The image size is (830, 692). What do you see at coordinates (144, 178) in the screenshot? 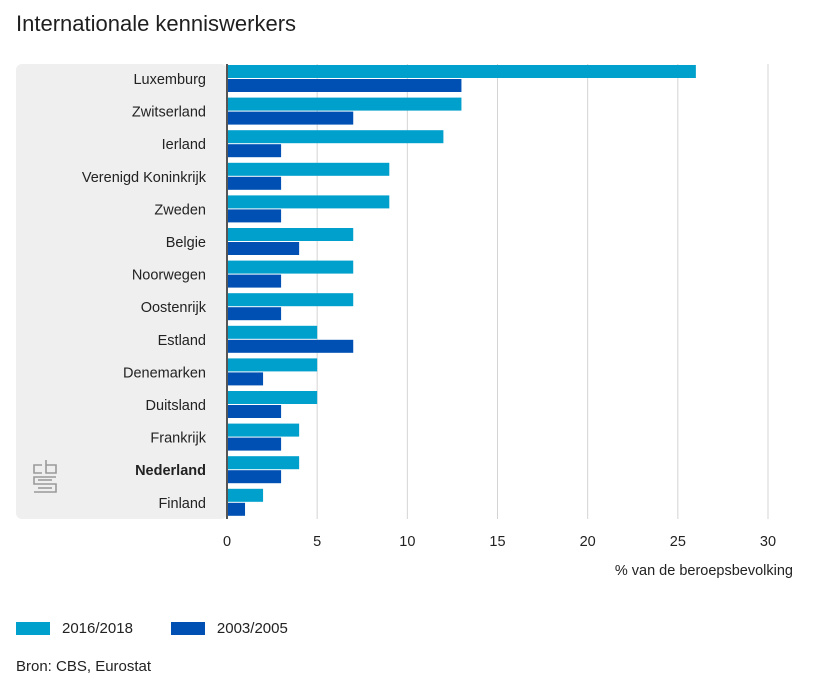
I see `category-label: Verenigd Koninkrijk` at bounding box center [144, 178].